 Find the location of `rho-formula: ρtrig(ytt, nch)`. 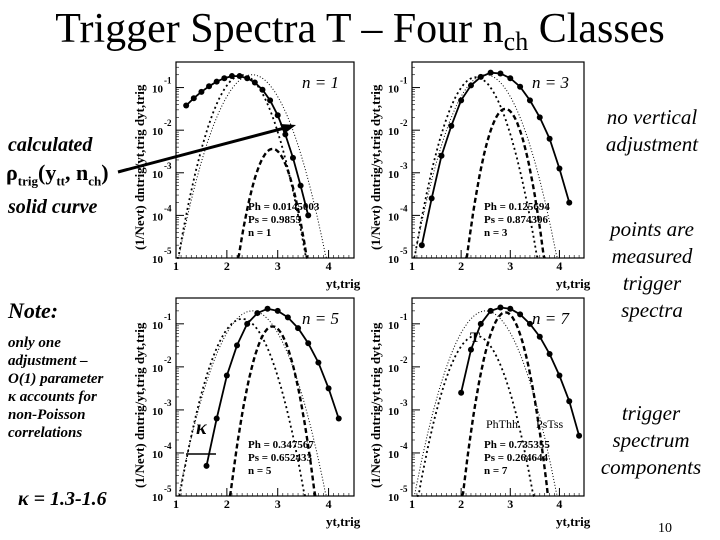

rho-formula: ρtrig(ytt, nch) is located at coordinates (57, 174).